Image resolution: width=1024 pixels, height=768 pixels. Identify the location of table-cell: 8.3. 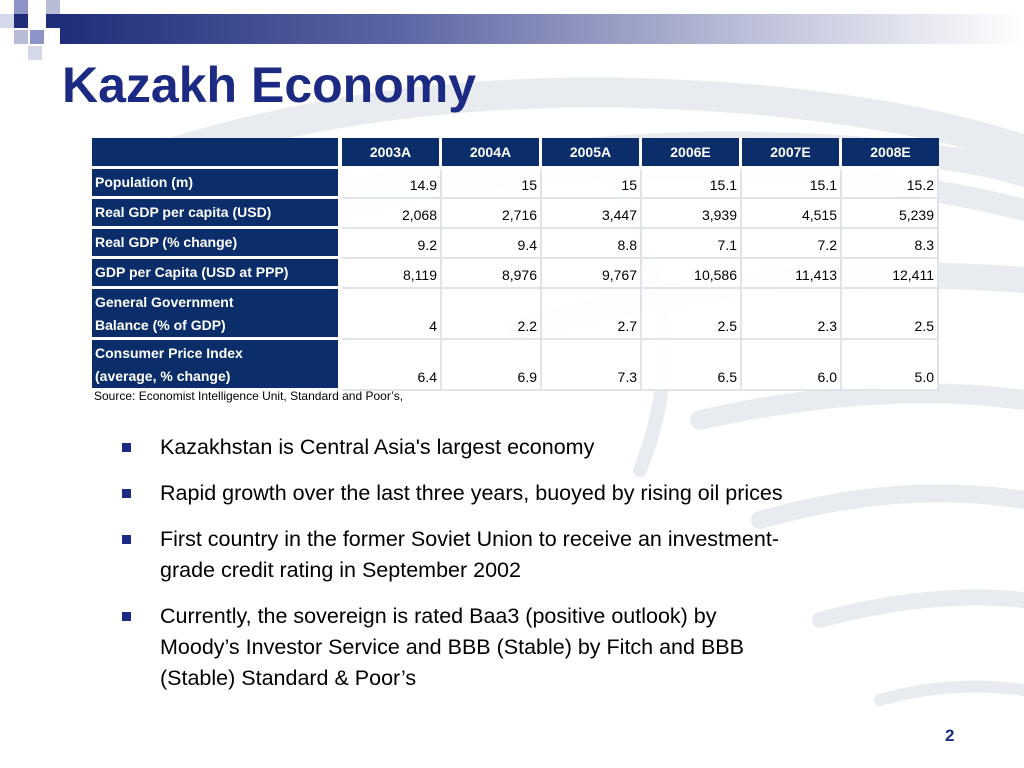
(890, 244).